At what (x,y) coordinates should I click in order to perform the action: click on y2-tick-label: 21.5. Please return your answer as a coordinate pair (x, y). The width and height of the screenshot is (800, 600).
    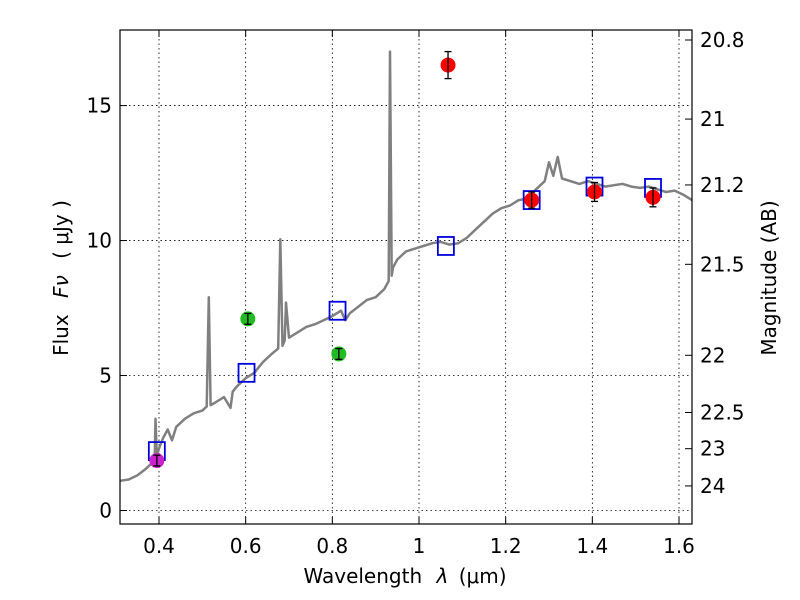
    Looking at the image, I should click on (722, 264).